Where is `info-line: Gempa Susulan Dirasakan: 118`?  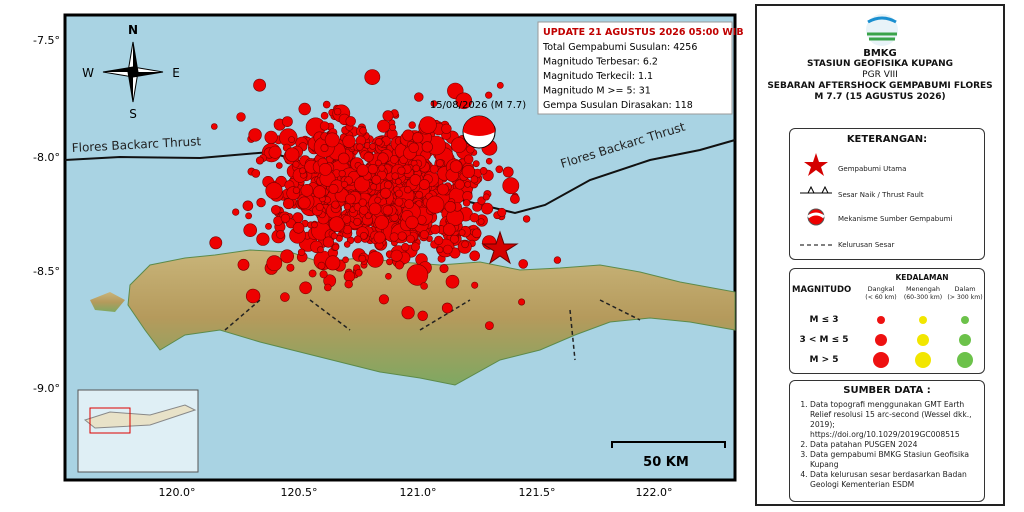
info-line: Gempa Susulan Dirasakan: 118 is located at coordinates (618, 105).